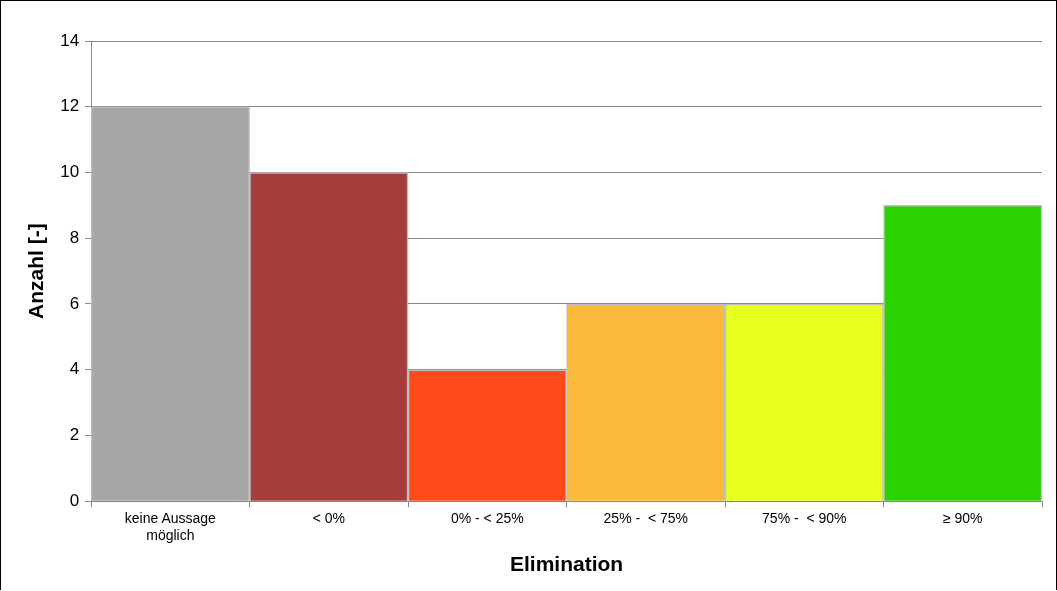 This screenshot has width=1057, height=591. What do you see at coordinates (74, 369) in the screenshot?
I see `y-tick-label: 4` at bounding box center [74, 369].